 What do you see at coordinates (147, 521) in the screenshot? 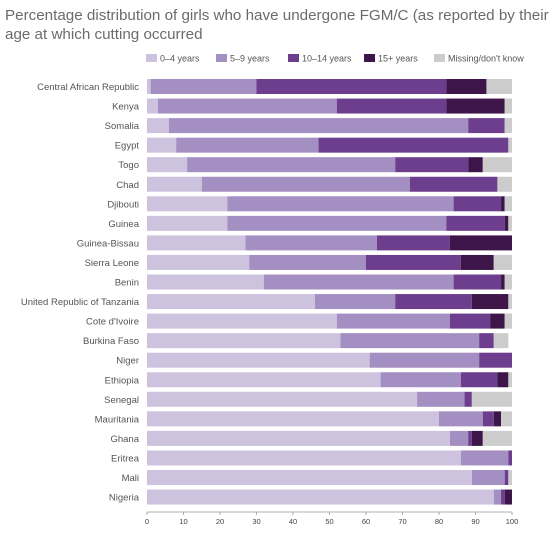
I see `x-tick-label: 0` at bounding box center [147, 521].